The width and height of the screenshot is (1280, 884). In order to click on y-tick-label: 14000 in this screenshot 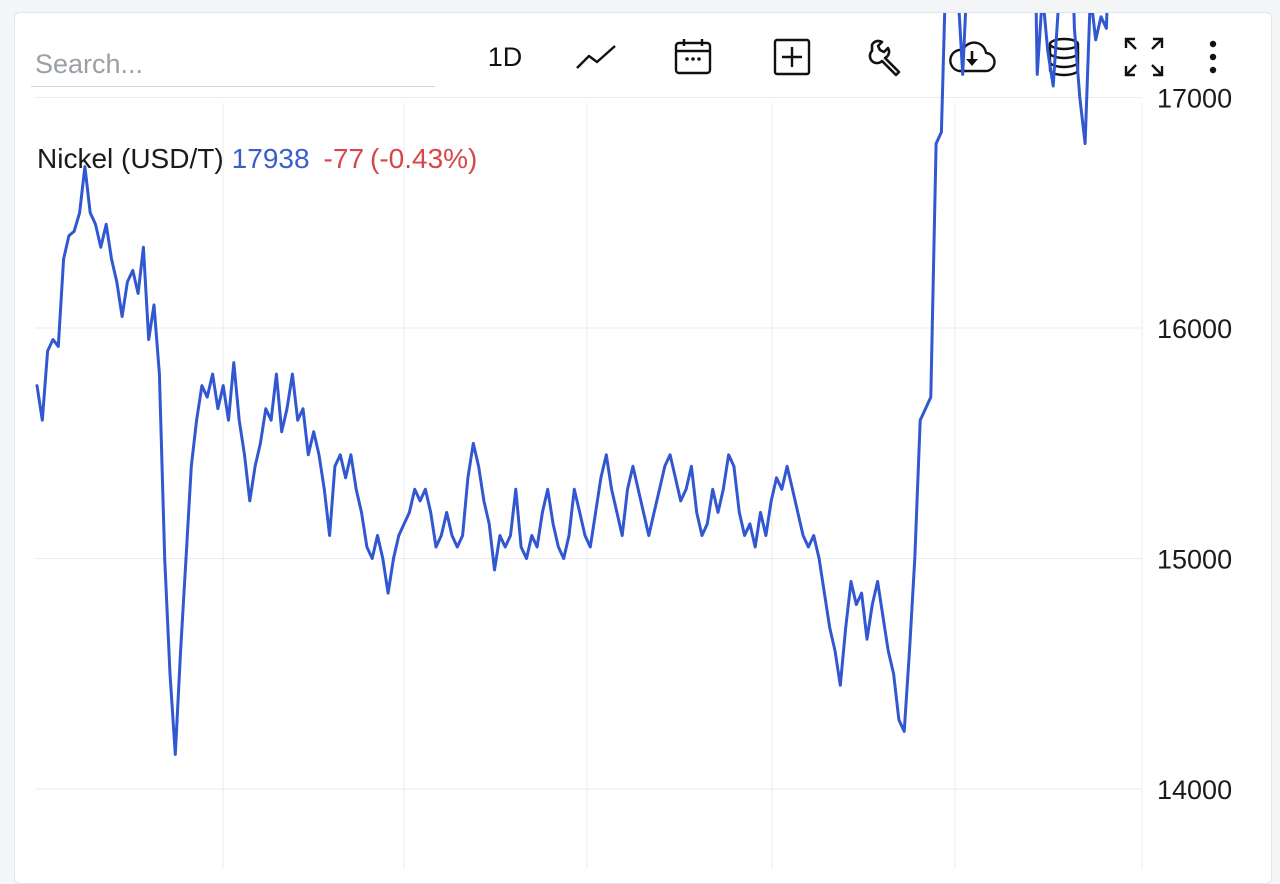, I will do `click(1194, 790)`.